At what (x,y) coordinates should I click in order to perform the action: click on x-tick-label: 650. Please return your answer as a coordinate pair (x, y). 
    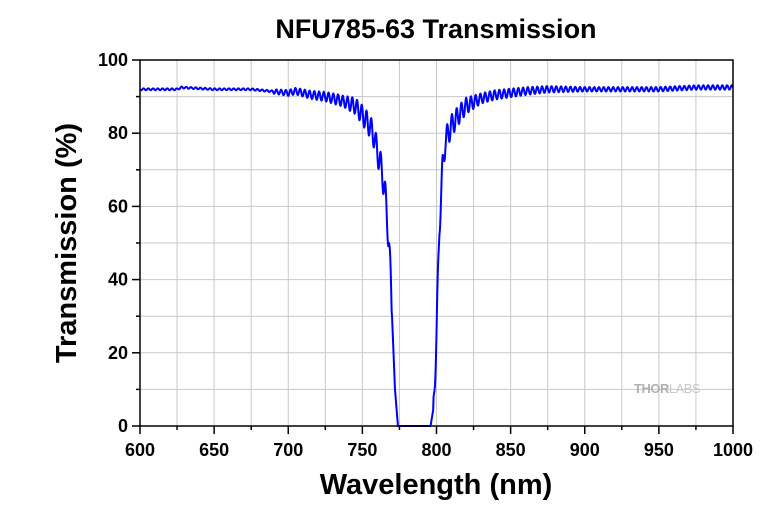
    Looking at the image, I should click on (214, 450).